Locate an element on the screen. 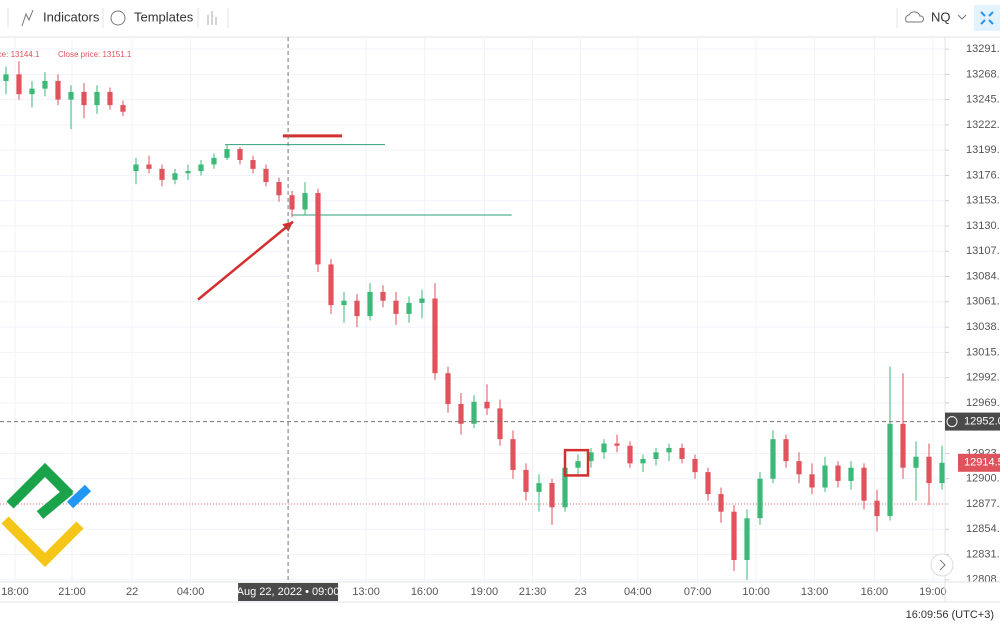 This screenshot has width=1000, height=627. x-tick-label: 21:00 is located at coordinates (72, 592).